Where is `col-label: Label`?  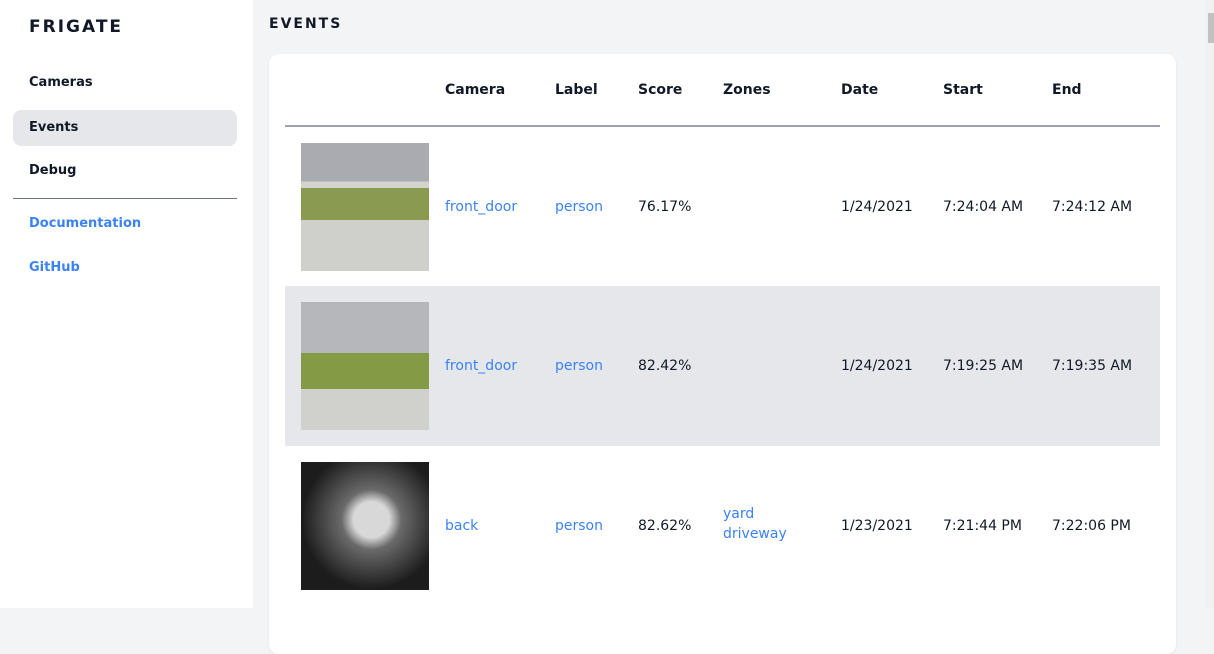
col-label: Label is located at coordinates (596, 90).